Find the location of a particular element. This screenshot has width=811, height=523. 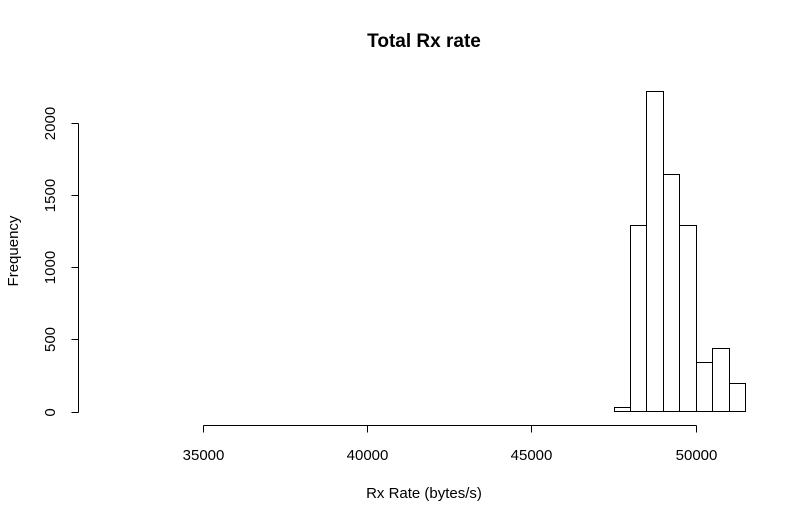

y-tick-label-2: 1000 is located at coordinates (50, 267).